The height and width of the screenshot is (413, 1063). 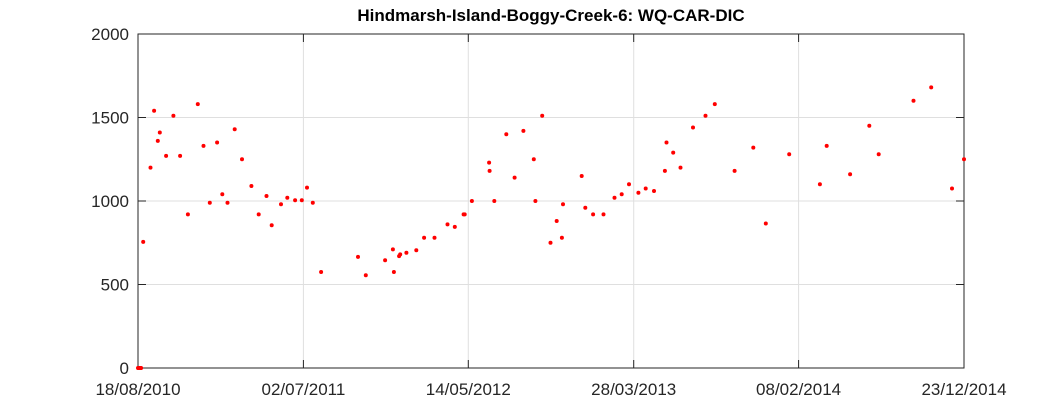 What do you see at coordinates (137, 389) in the screenshot?
I see `x-tick-label: 18/08/2010` at bounding box center [137, 389].